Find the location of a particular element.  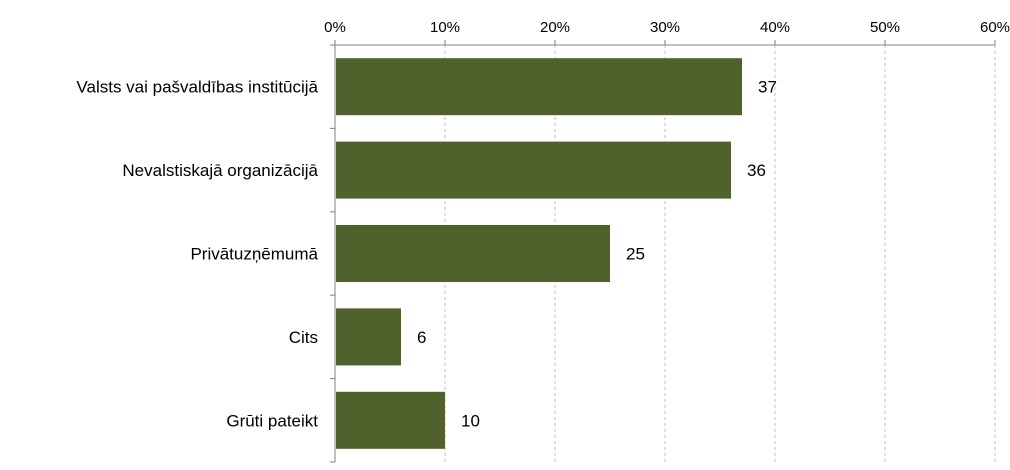

category-label: Valsts vai pašvaldības institūcijā is located at coordinates (197, 87).